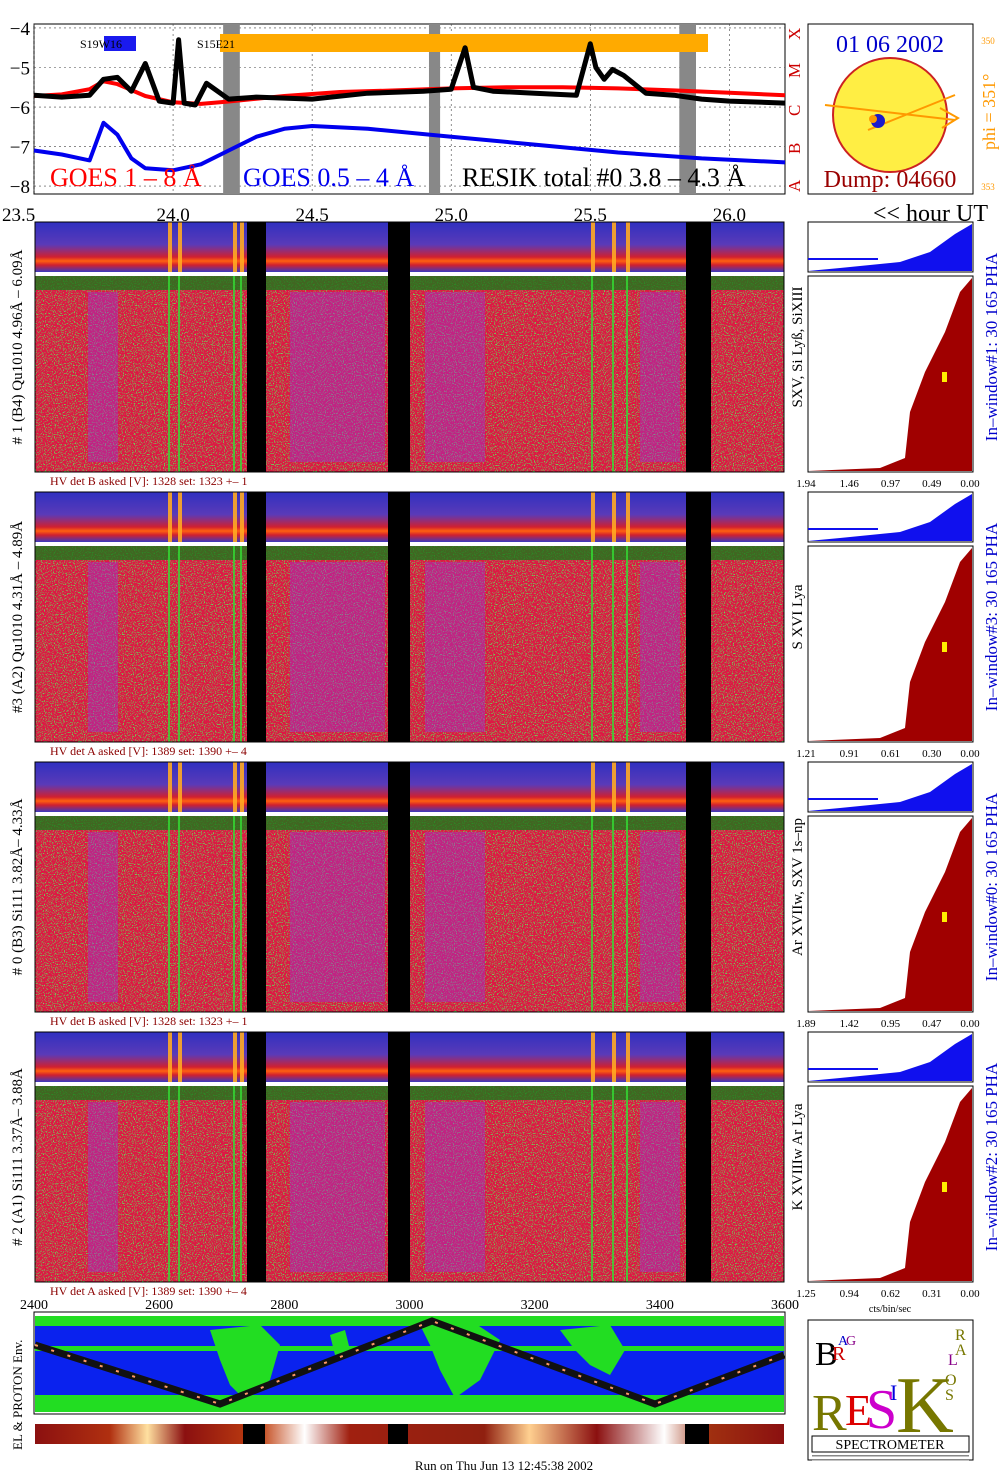 This screenshot has height=1481, width=1008. Describe the element at coordinates (944, 1187) in the screenshot. I see `pha-marker` at that location.